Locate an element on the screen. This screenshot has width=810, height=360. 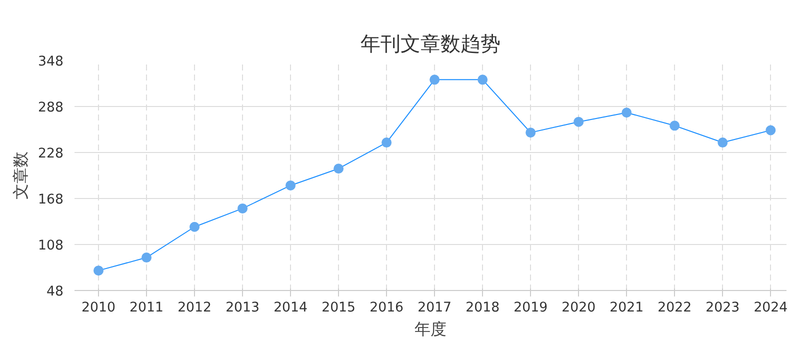
x-tick-label: 2023 is located at coordinates (723, 308).